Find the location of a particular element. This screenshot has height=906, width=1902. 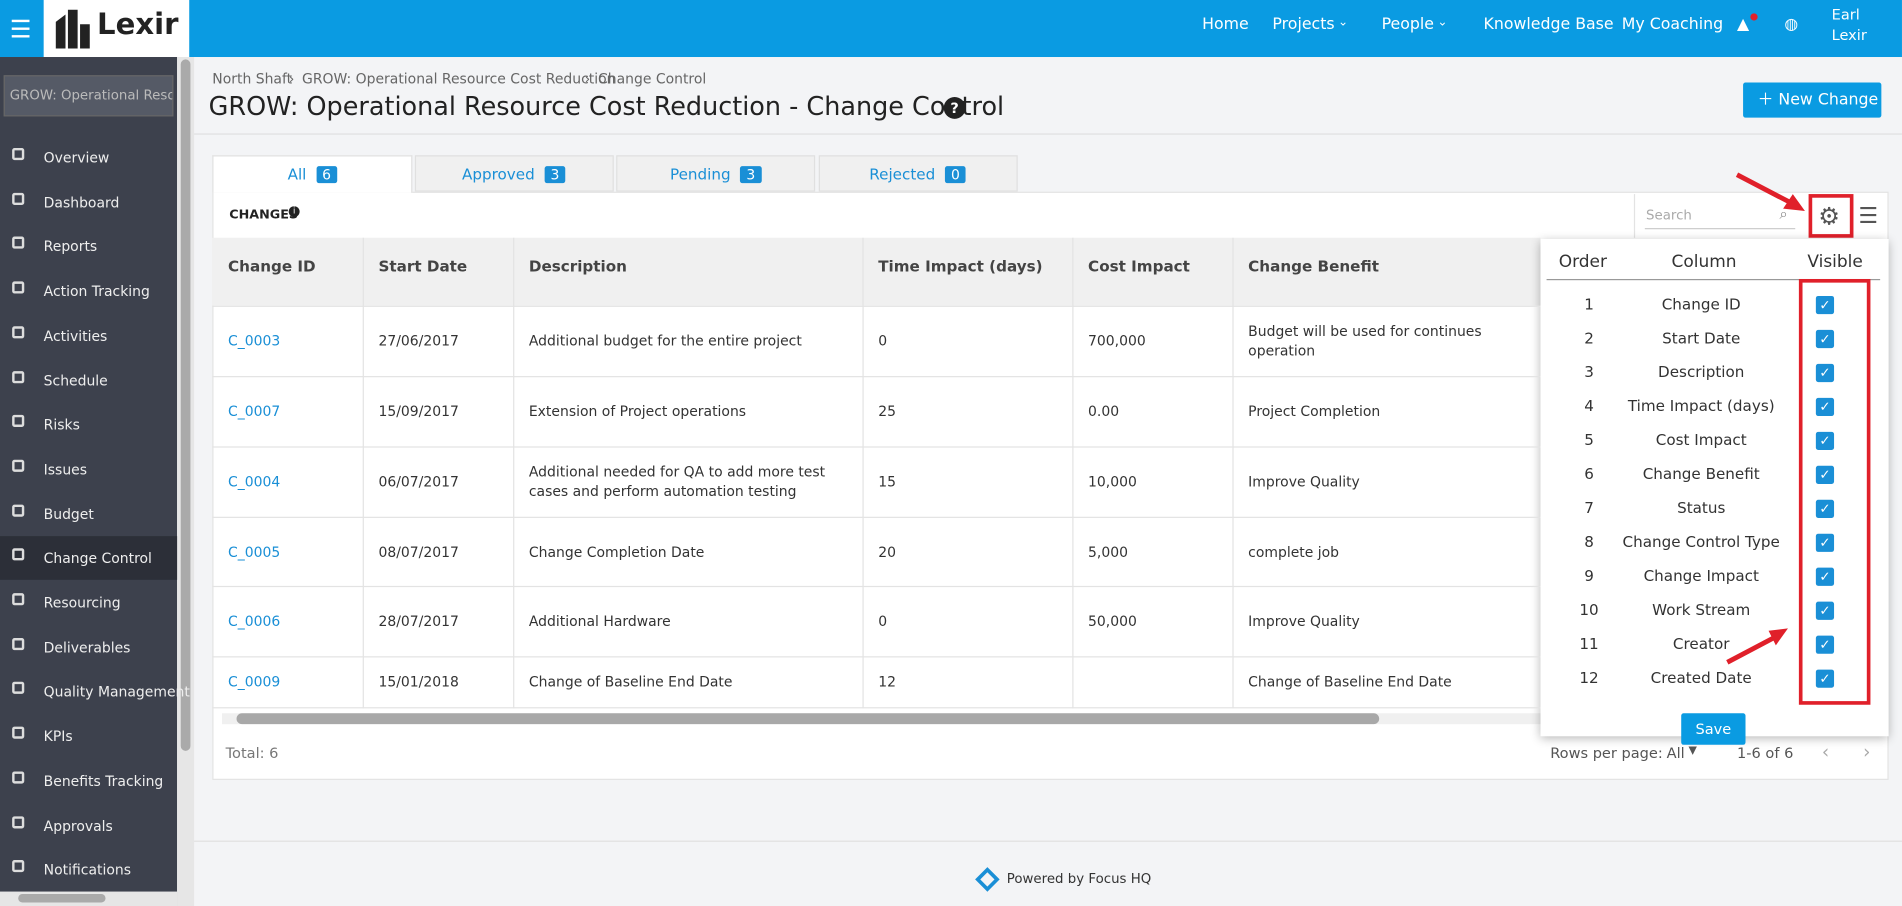

sep is located at coordinates (1634, 216).